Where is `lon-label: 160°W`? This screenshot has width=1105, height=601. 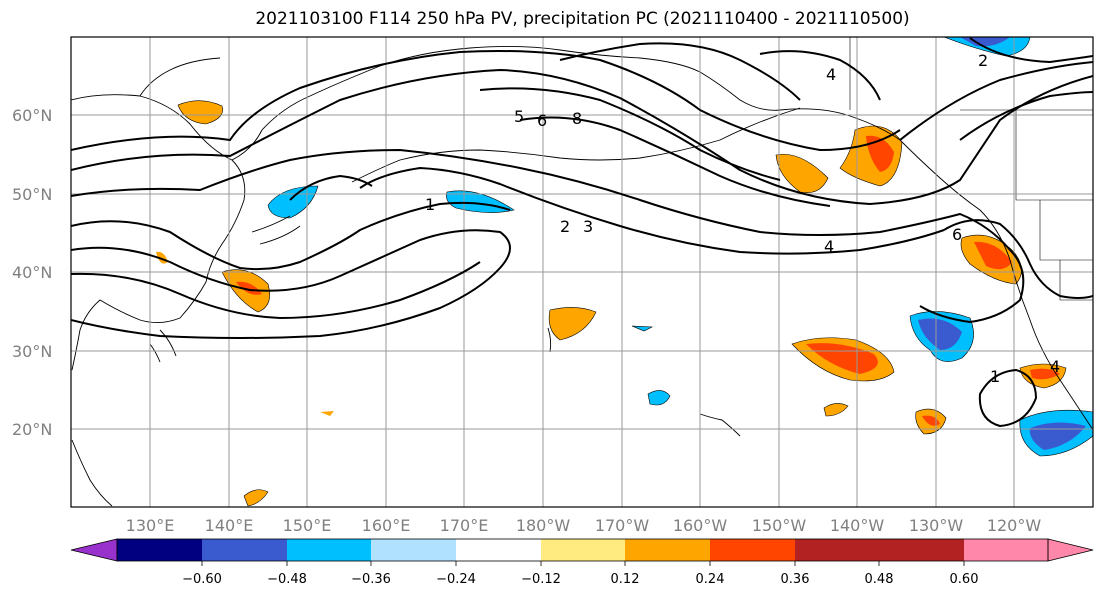 lon-label: 160°W is located at coordinates (700, 525).